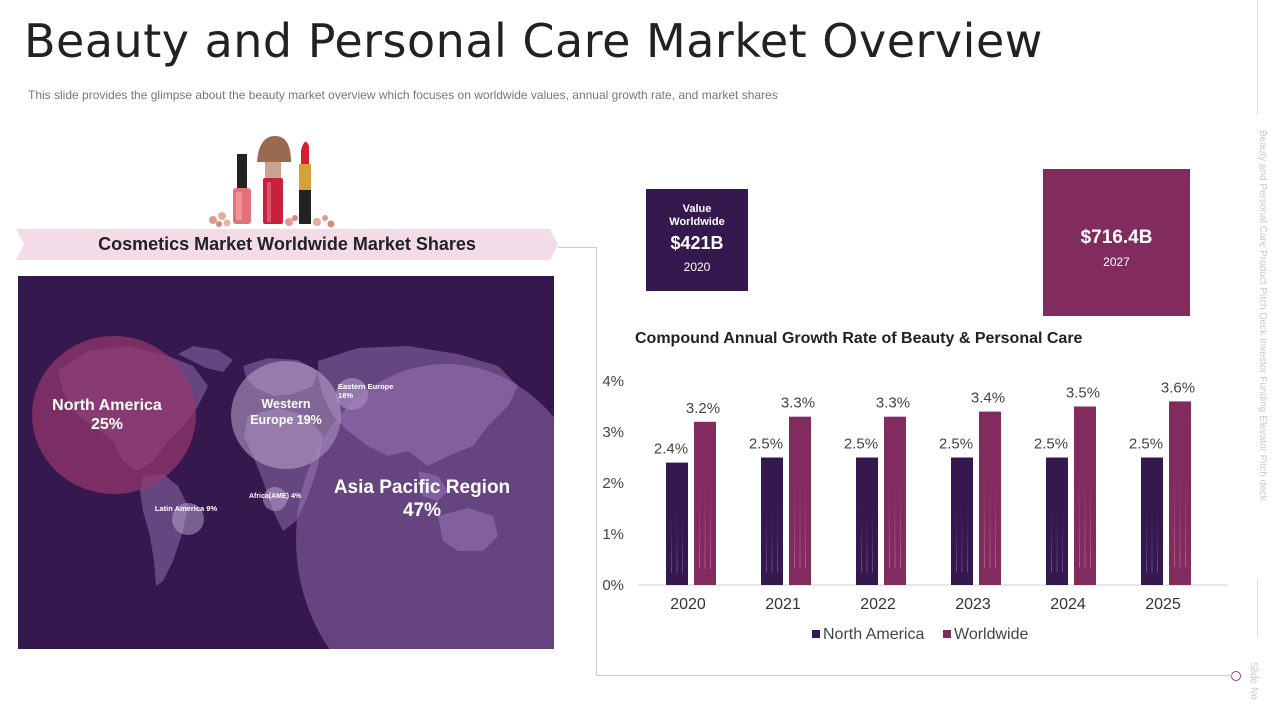  What do you see at coordinates (783, 604) in the screenshot?
I see `x-tick-label: 2021` at bounding box center [783, 604].